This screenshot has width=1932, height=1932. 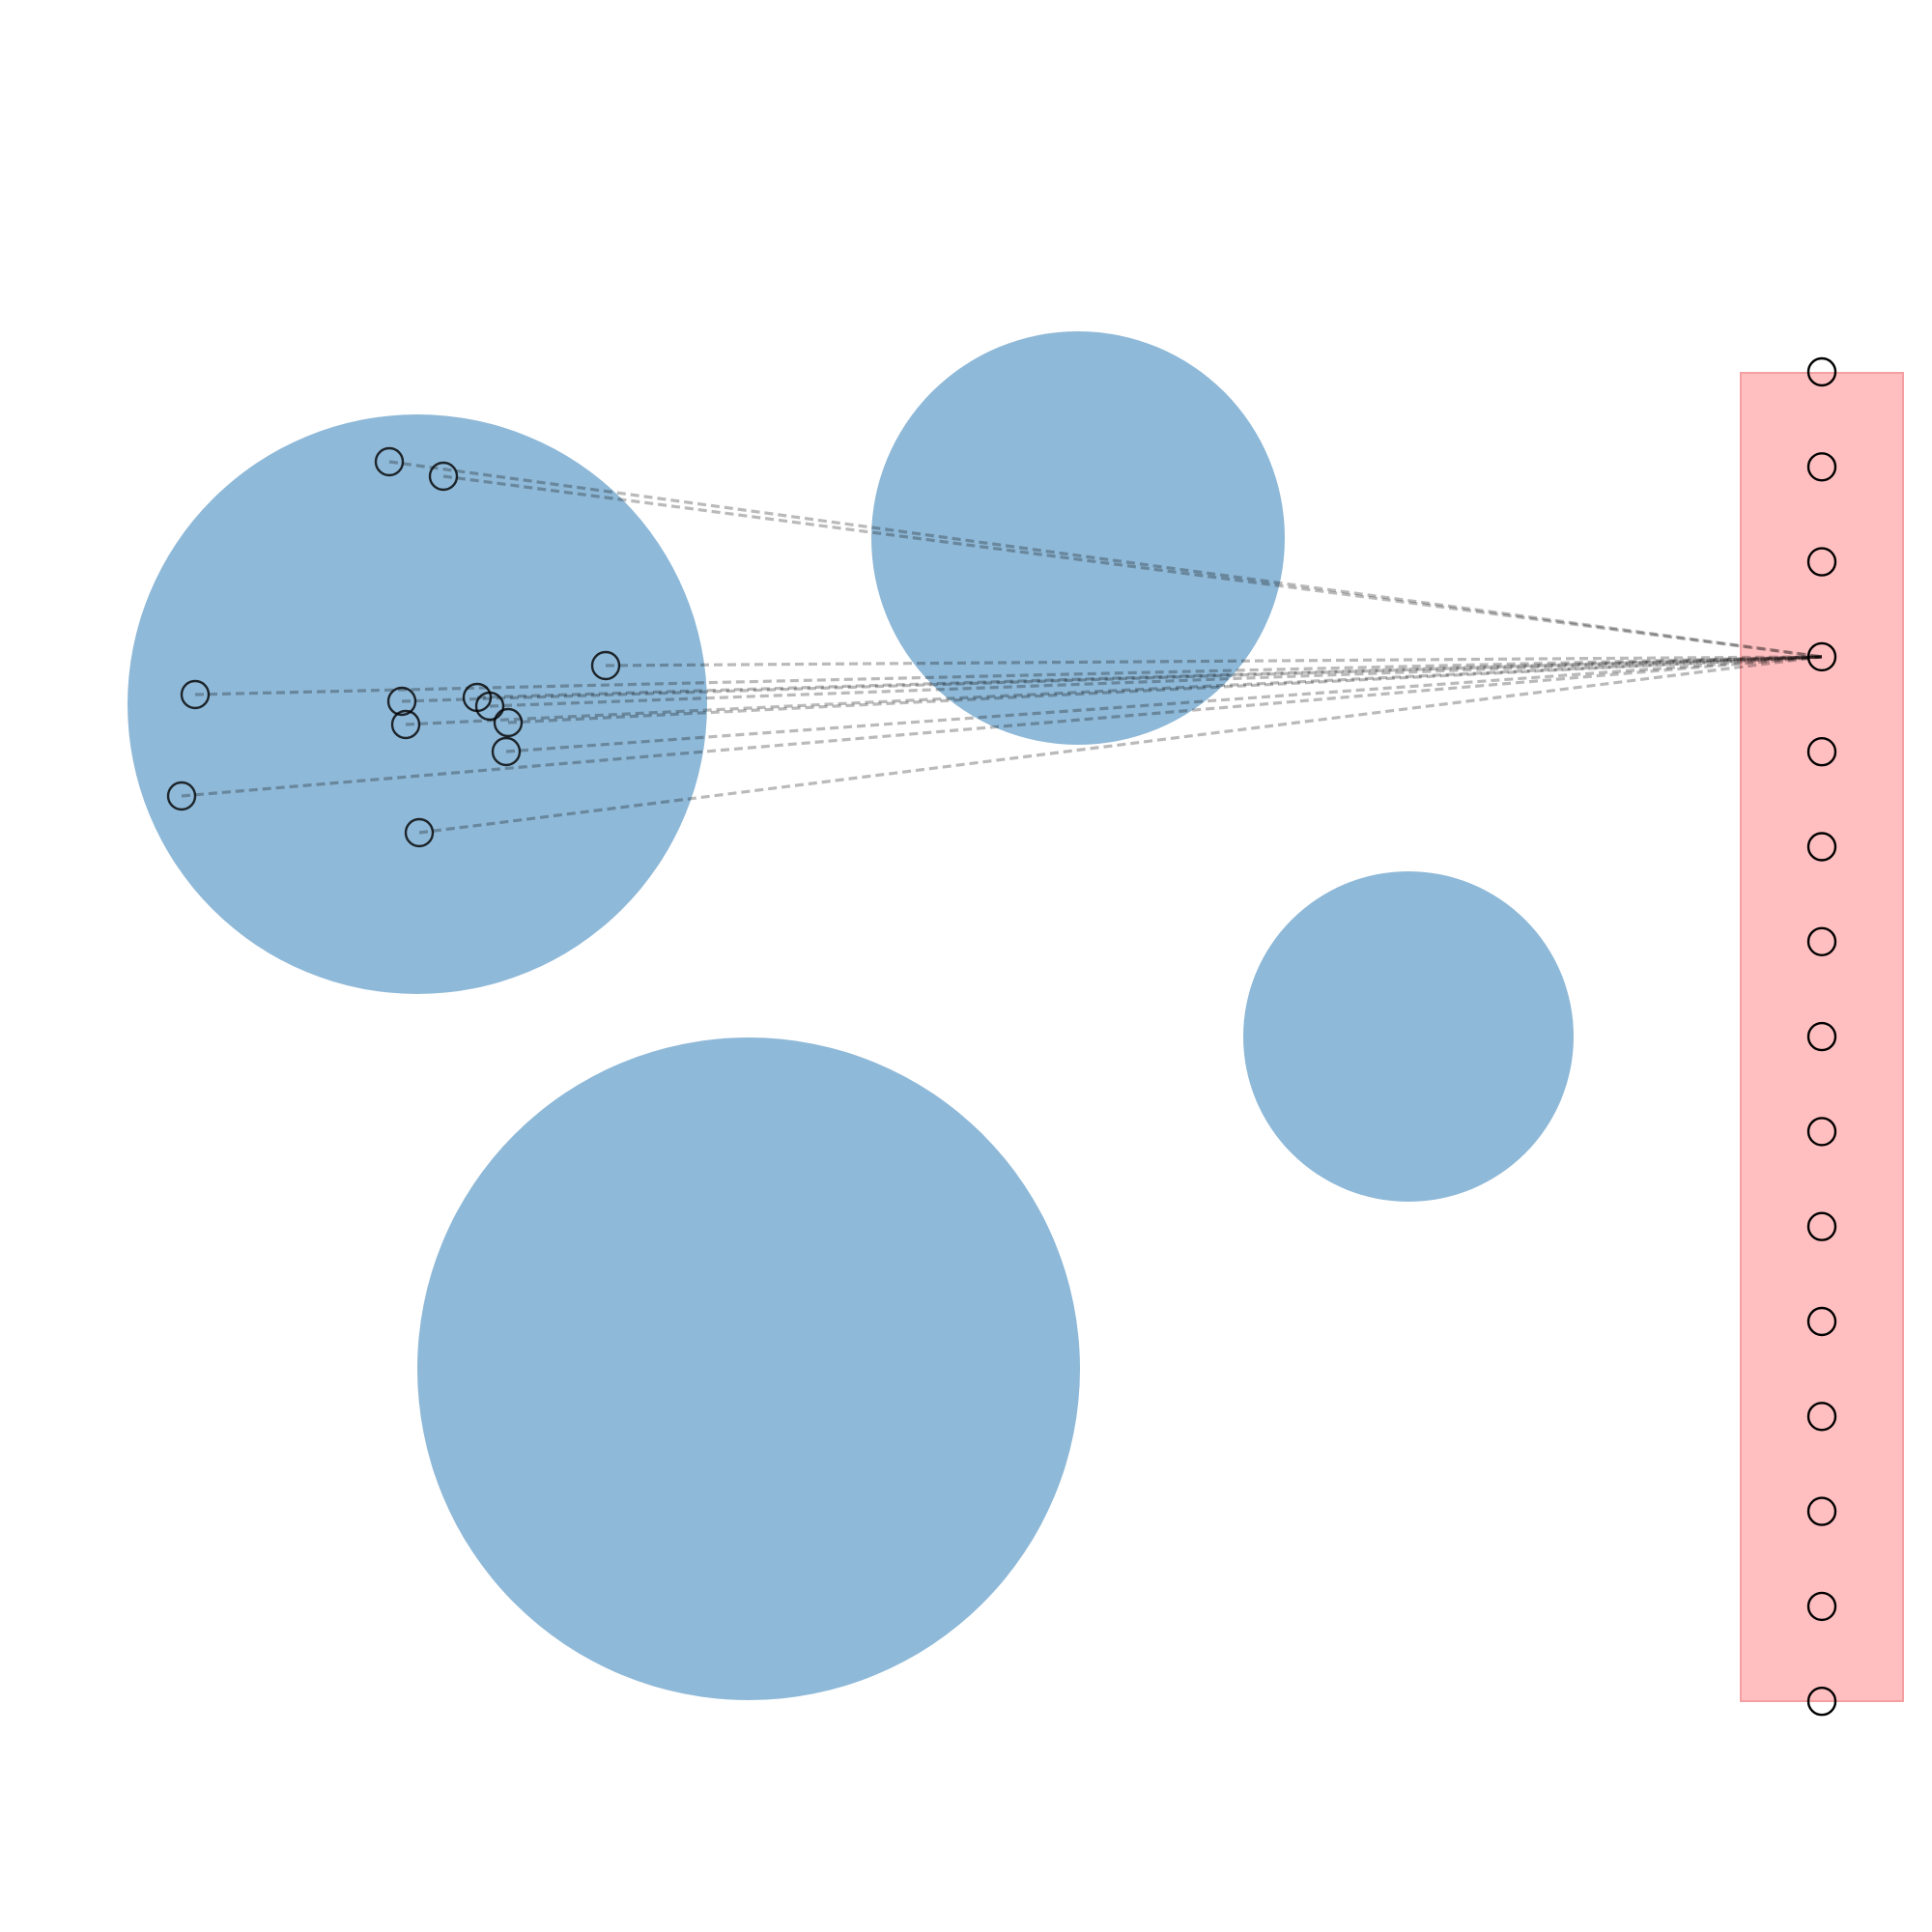 I want to click on link-n12, so click(x=1120, y=745).